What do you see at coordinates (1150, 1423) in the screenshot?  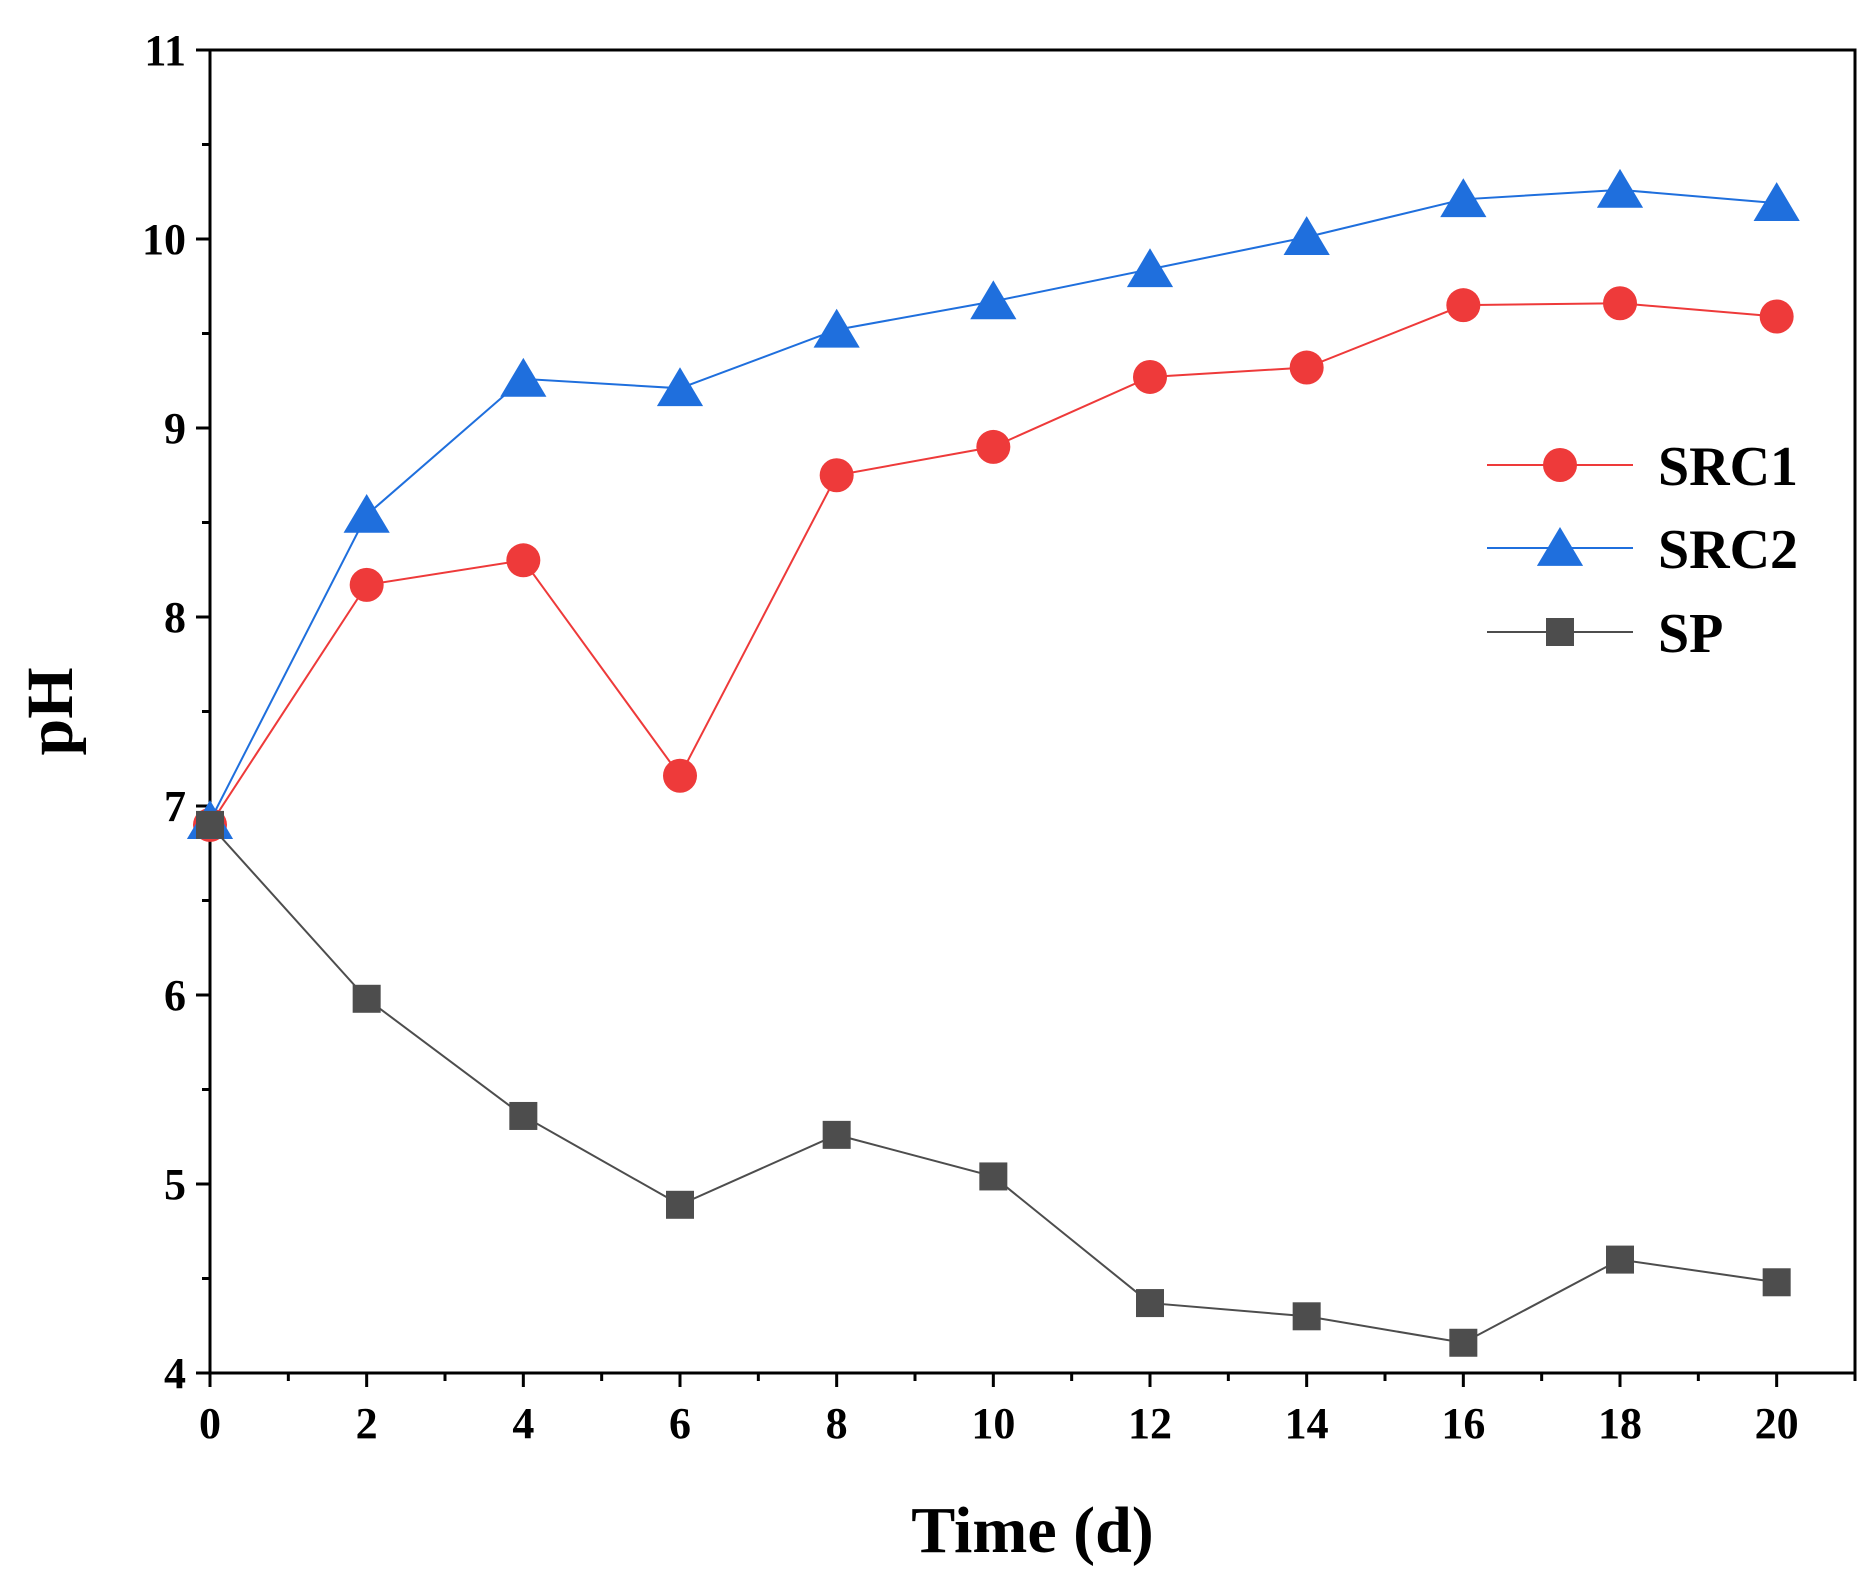 I see `x-tick-label: 12` at bounding box center [1150, 1423].